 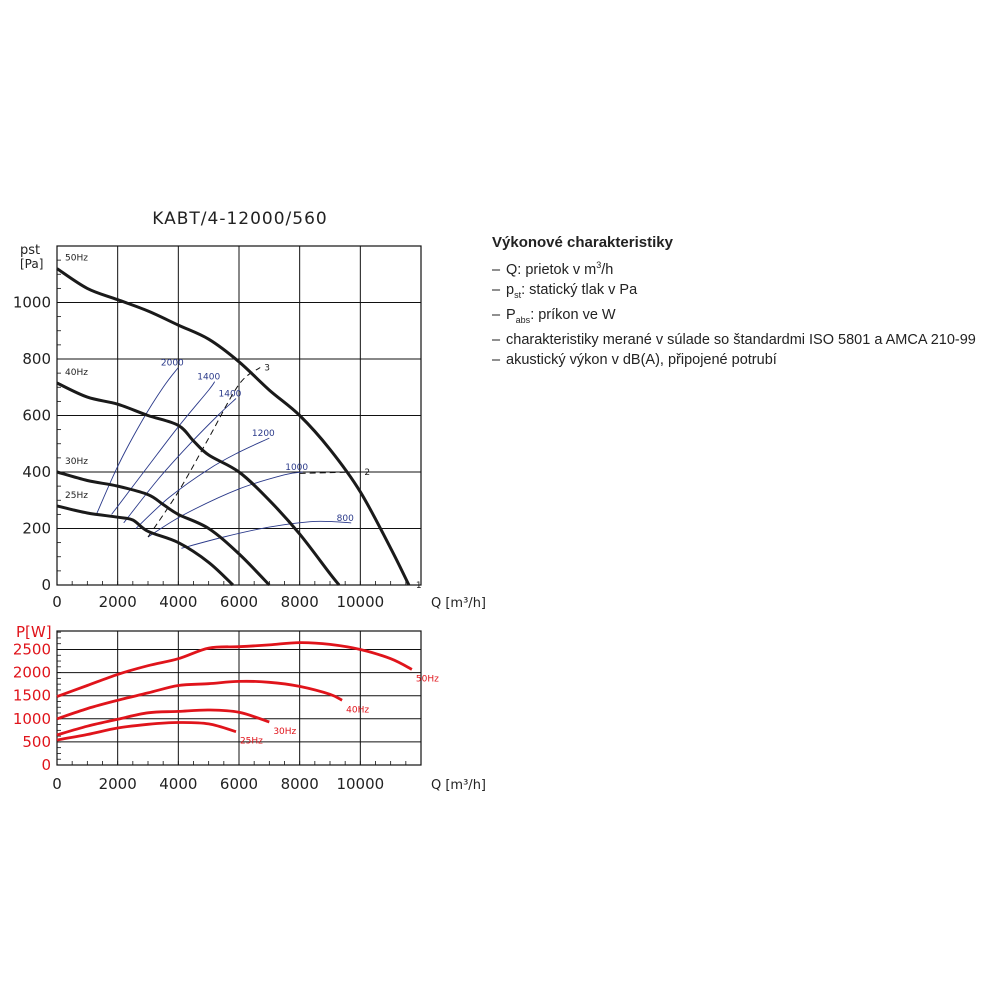 I want to click on series-label: 30Hz, so click(x=76, y=462).